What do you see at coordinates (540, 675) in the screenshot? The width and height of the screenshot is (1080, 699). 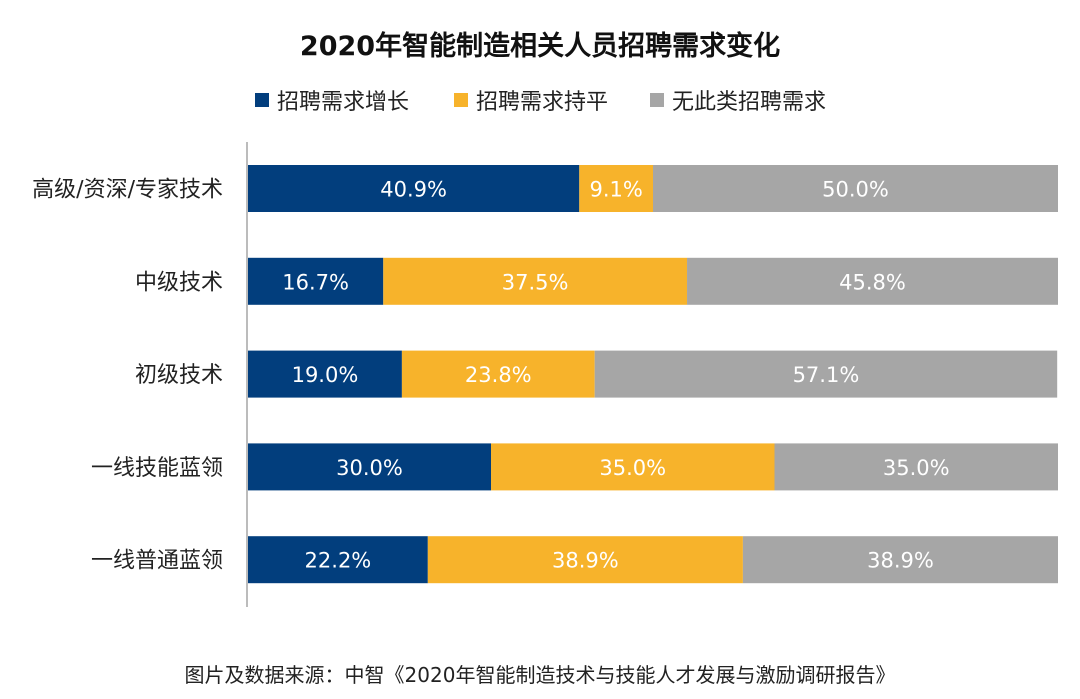 I see `source-note: 图片及数据来源：中智《2020年智能制造技术与技能人才发展与激励调研报告》` at bounding box center [540, 675].